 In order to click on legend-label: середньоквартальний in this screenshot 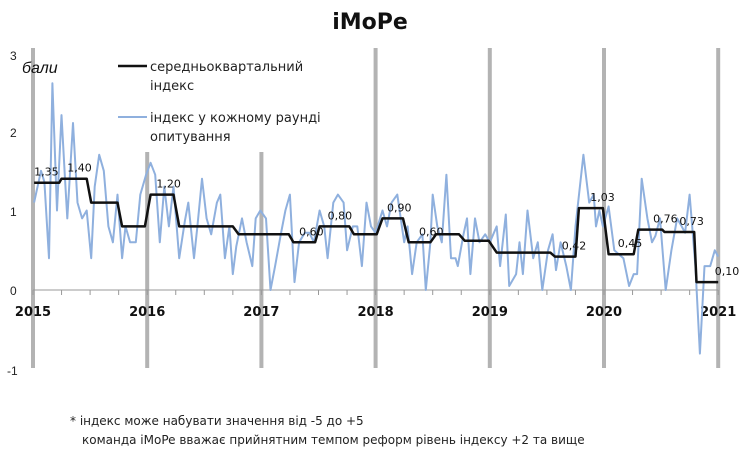, I will do `click(226, 67)`.